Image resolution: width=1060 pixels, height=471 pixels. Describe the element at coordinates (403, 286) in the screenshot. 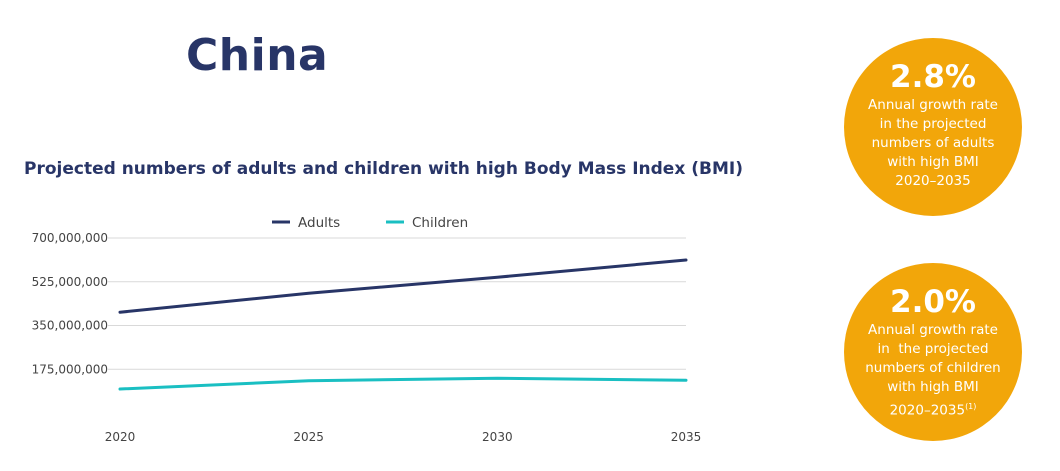

I see `series-line-adults` at that location.